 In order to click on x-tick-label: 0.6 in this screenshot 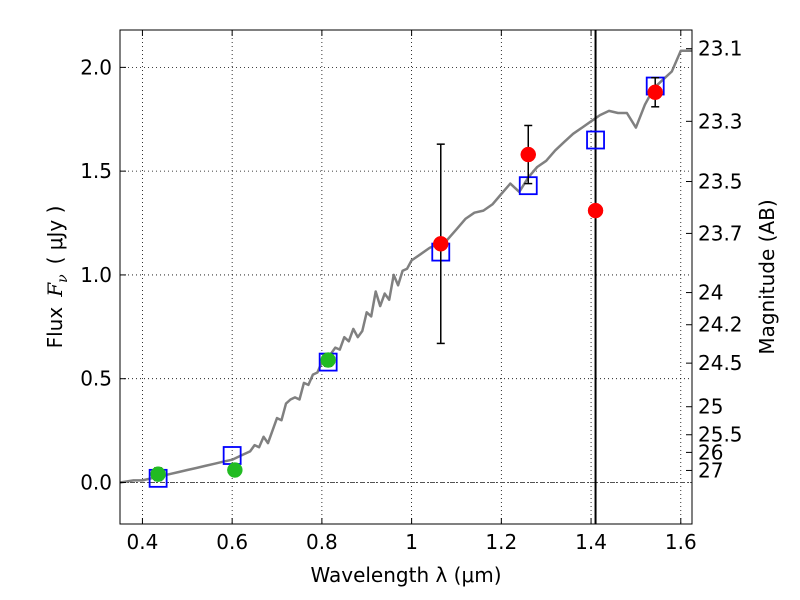, I will do `click(232, 542)`.